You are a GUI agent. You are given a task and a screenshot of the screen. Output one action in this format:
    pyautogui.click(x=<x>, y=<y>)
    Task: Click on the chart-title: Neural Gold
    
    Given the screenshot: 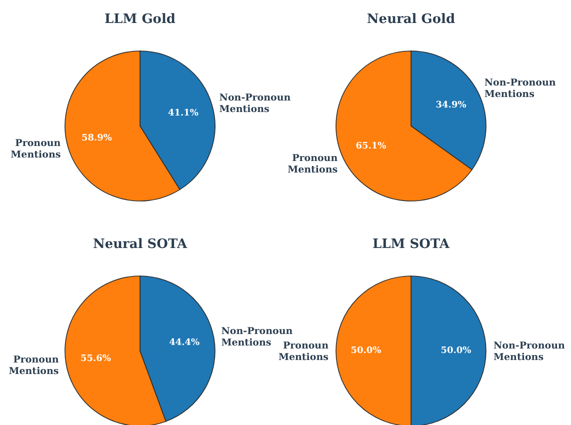 What is the action you would take?
    pyautogui.click(x=411, y=19)
    